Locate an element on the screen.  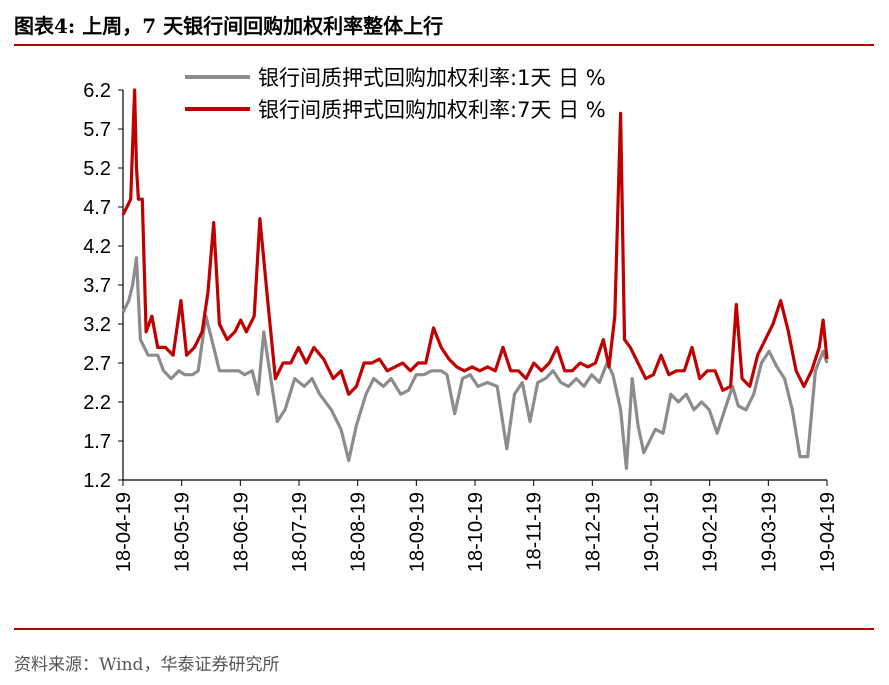
x-tick-label: 19-02-19 is located at coordinates (711, 532).